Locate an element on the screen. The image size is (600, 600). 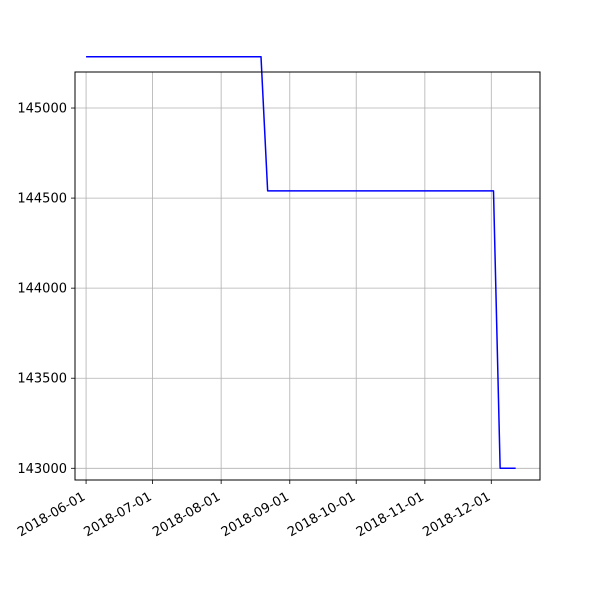
y-tick-label: 144500 is located at coordinates (42, 199).